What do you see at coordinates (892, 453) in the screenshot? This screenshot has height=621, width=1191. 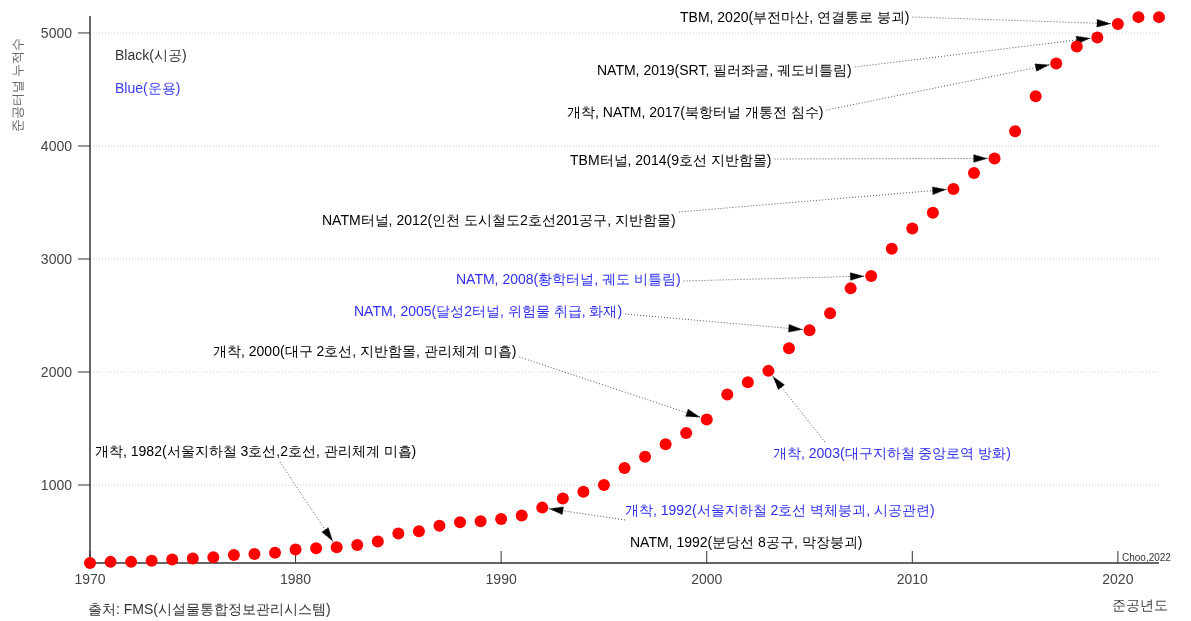 I see `annotation: 개착, 2003(대구지하철 중앙로역 방화)` at bounding box center [892, 453].